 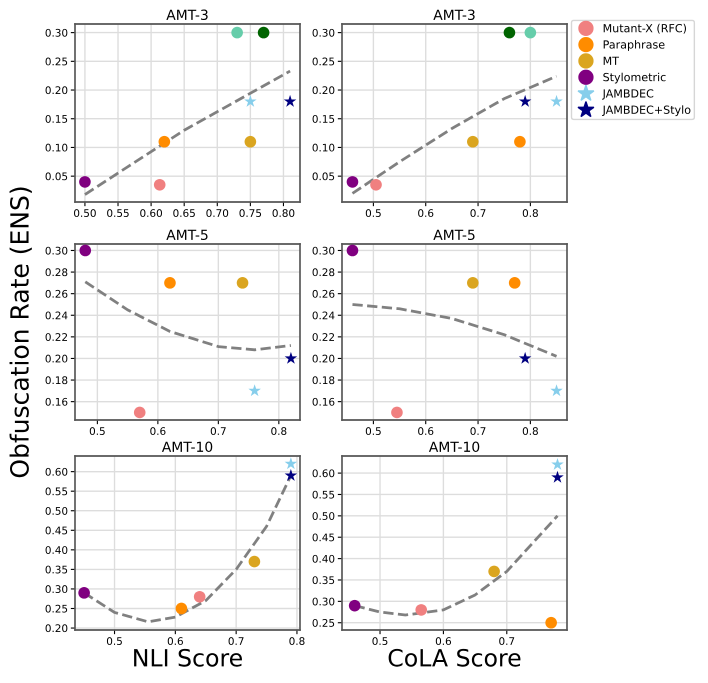 What do you see at coordinates (283, 213) in the screenshot?
I see `x-tick-label: 0.80` at bounding box center [283, 213].